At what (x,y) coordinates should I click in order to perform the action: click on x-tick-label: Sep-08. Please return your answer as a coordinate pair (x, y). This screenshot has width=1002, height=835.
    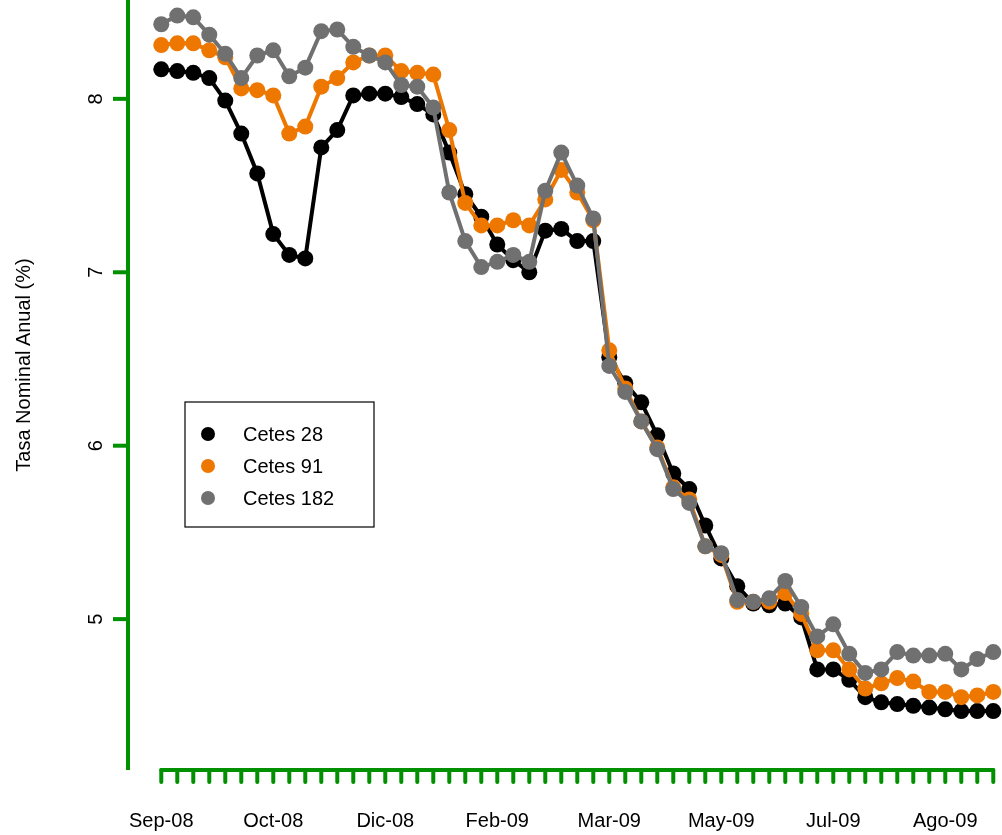
    Looking at the image, I should click on (161, 820).